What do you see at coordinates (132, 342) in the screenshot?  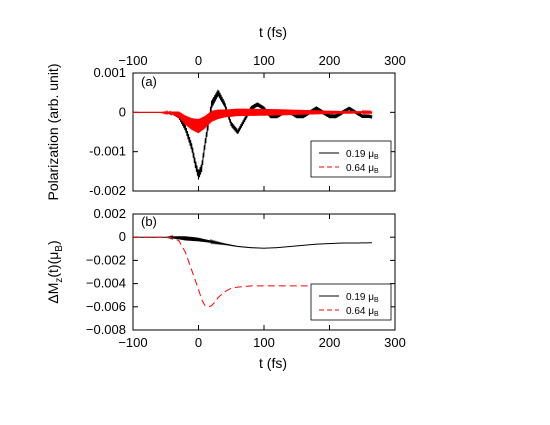 I see `panel-b-xtick-label: −100` at bounding box center [132, 342].